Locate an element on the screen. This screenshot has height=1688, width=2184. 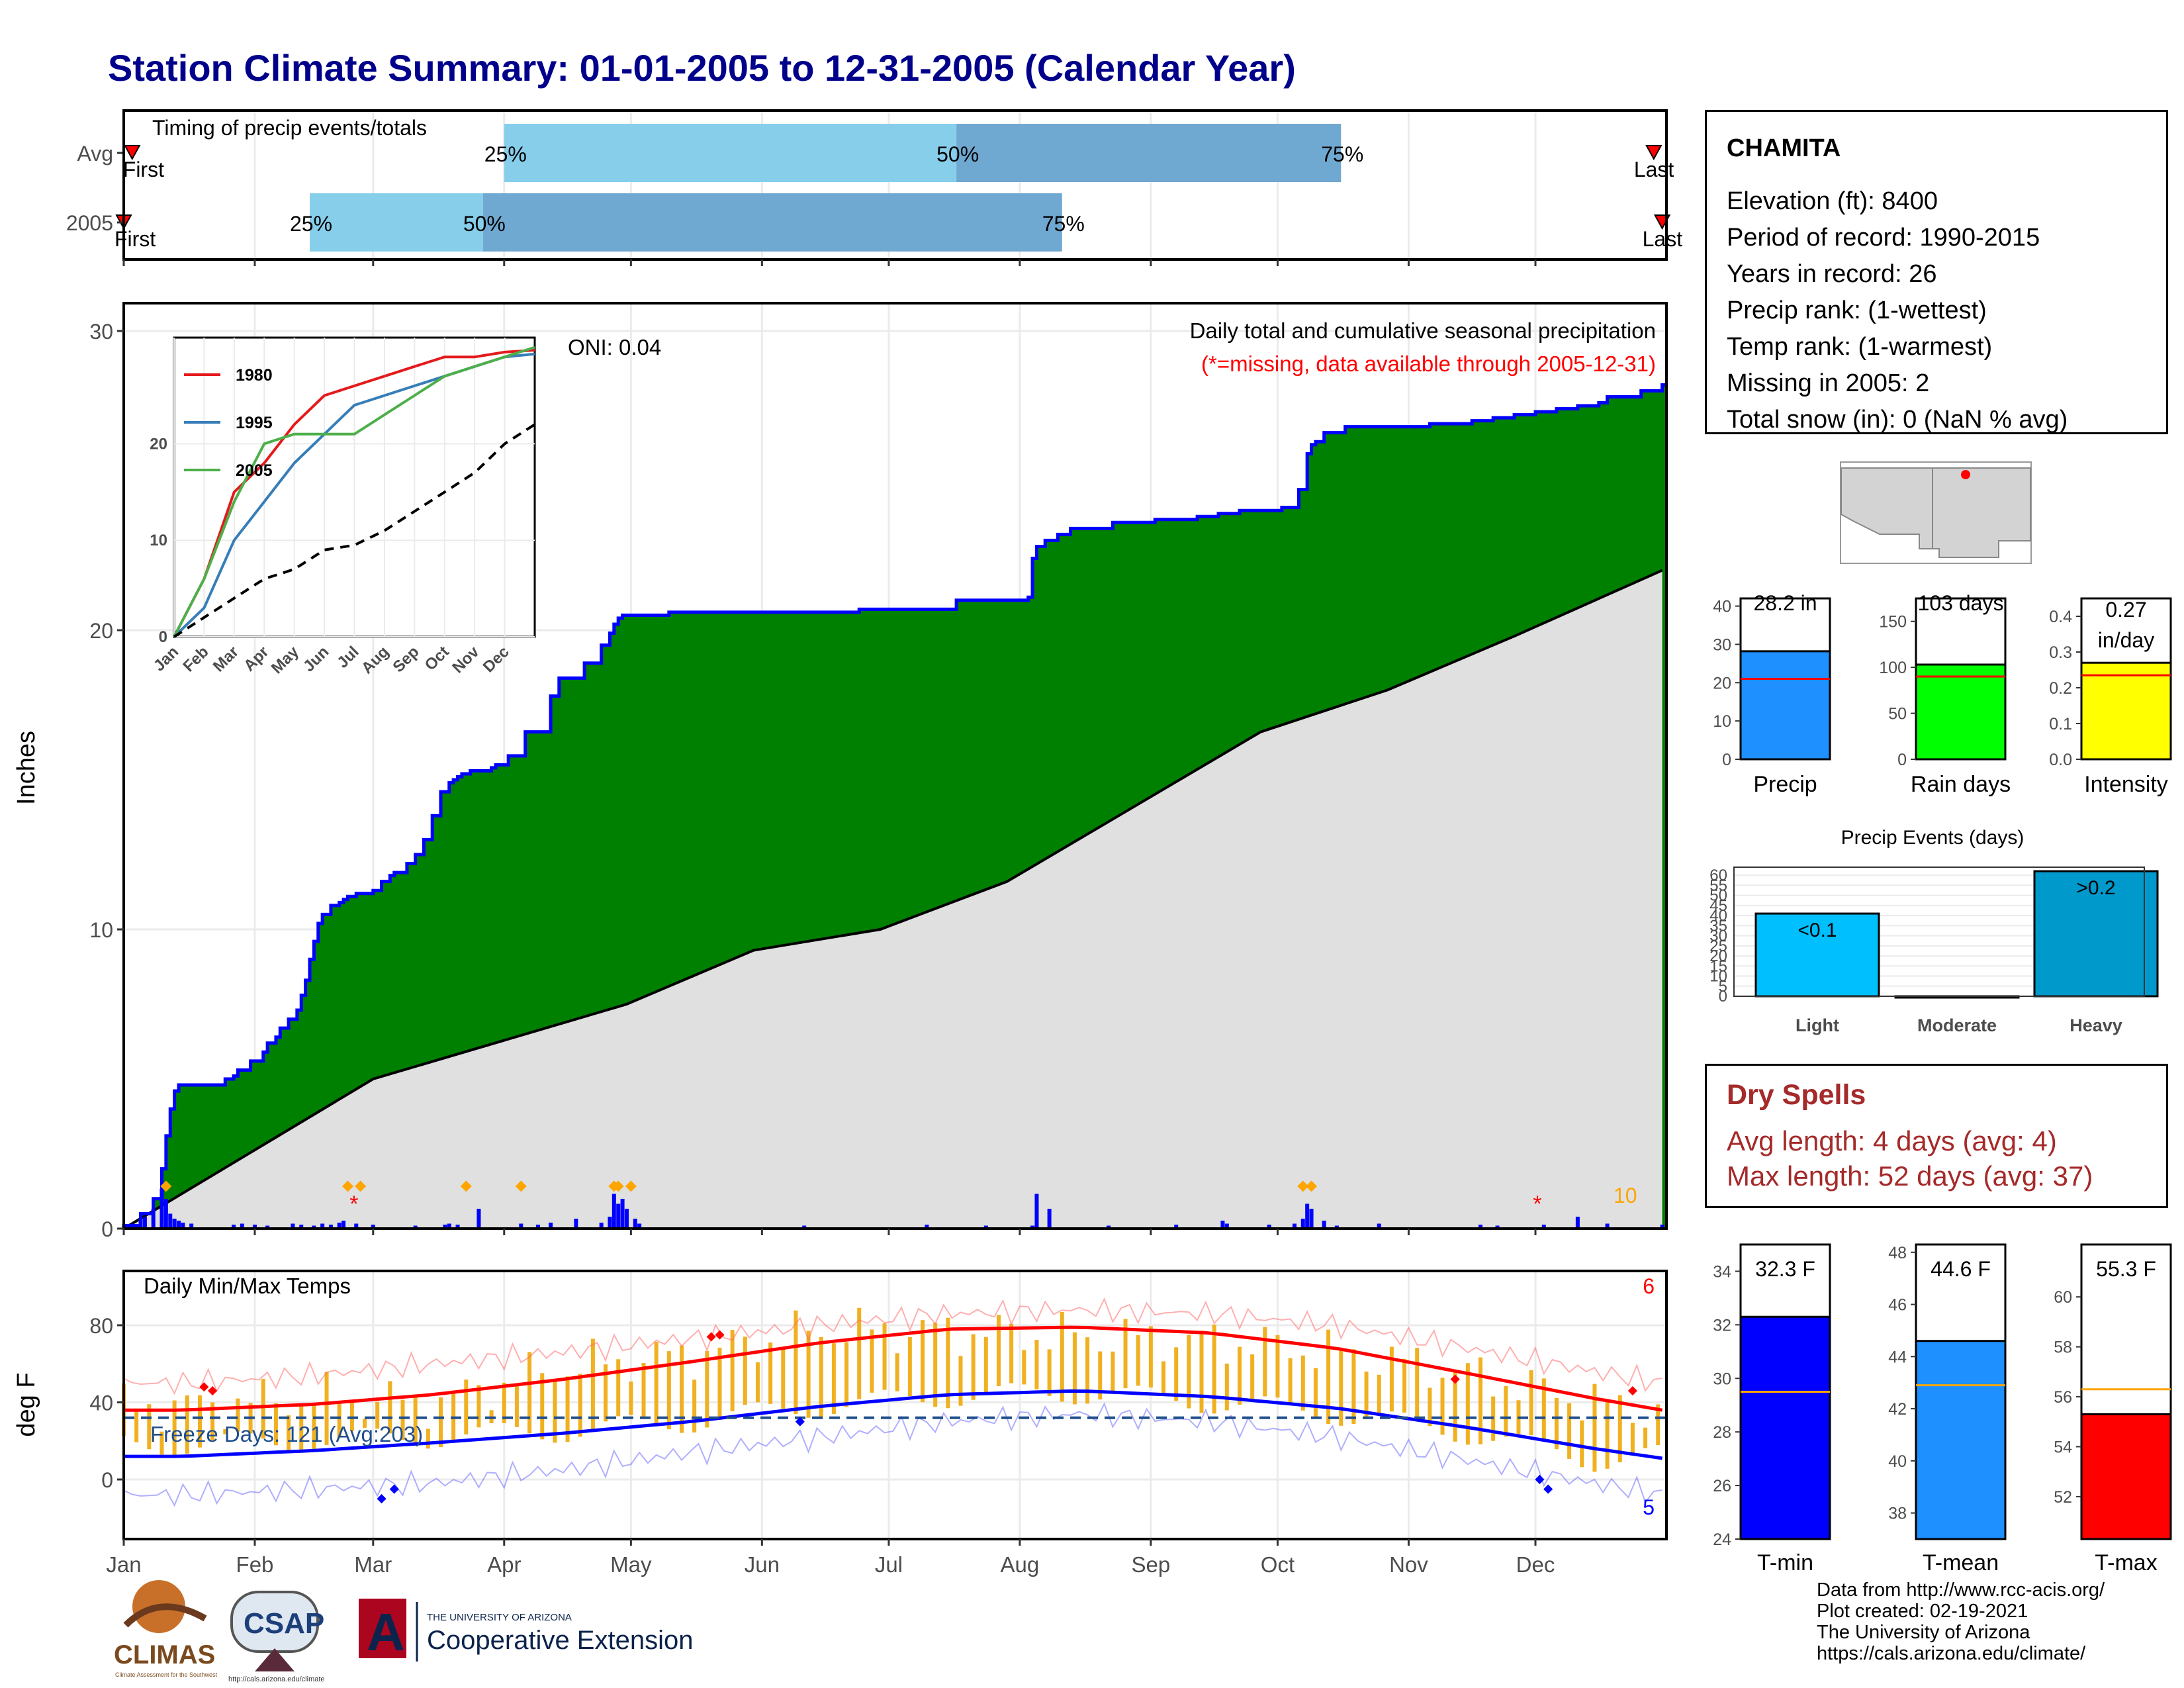
summary-y-tick-label: 0 is located at coordinates (1726, 760).